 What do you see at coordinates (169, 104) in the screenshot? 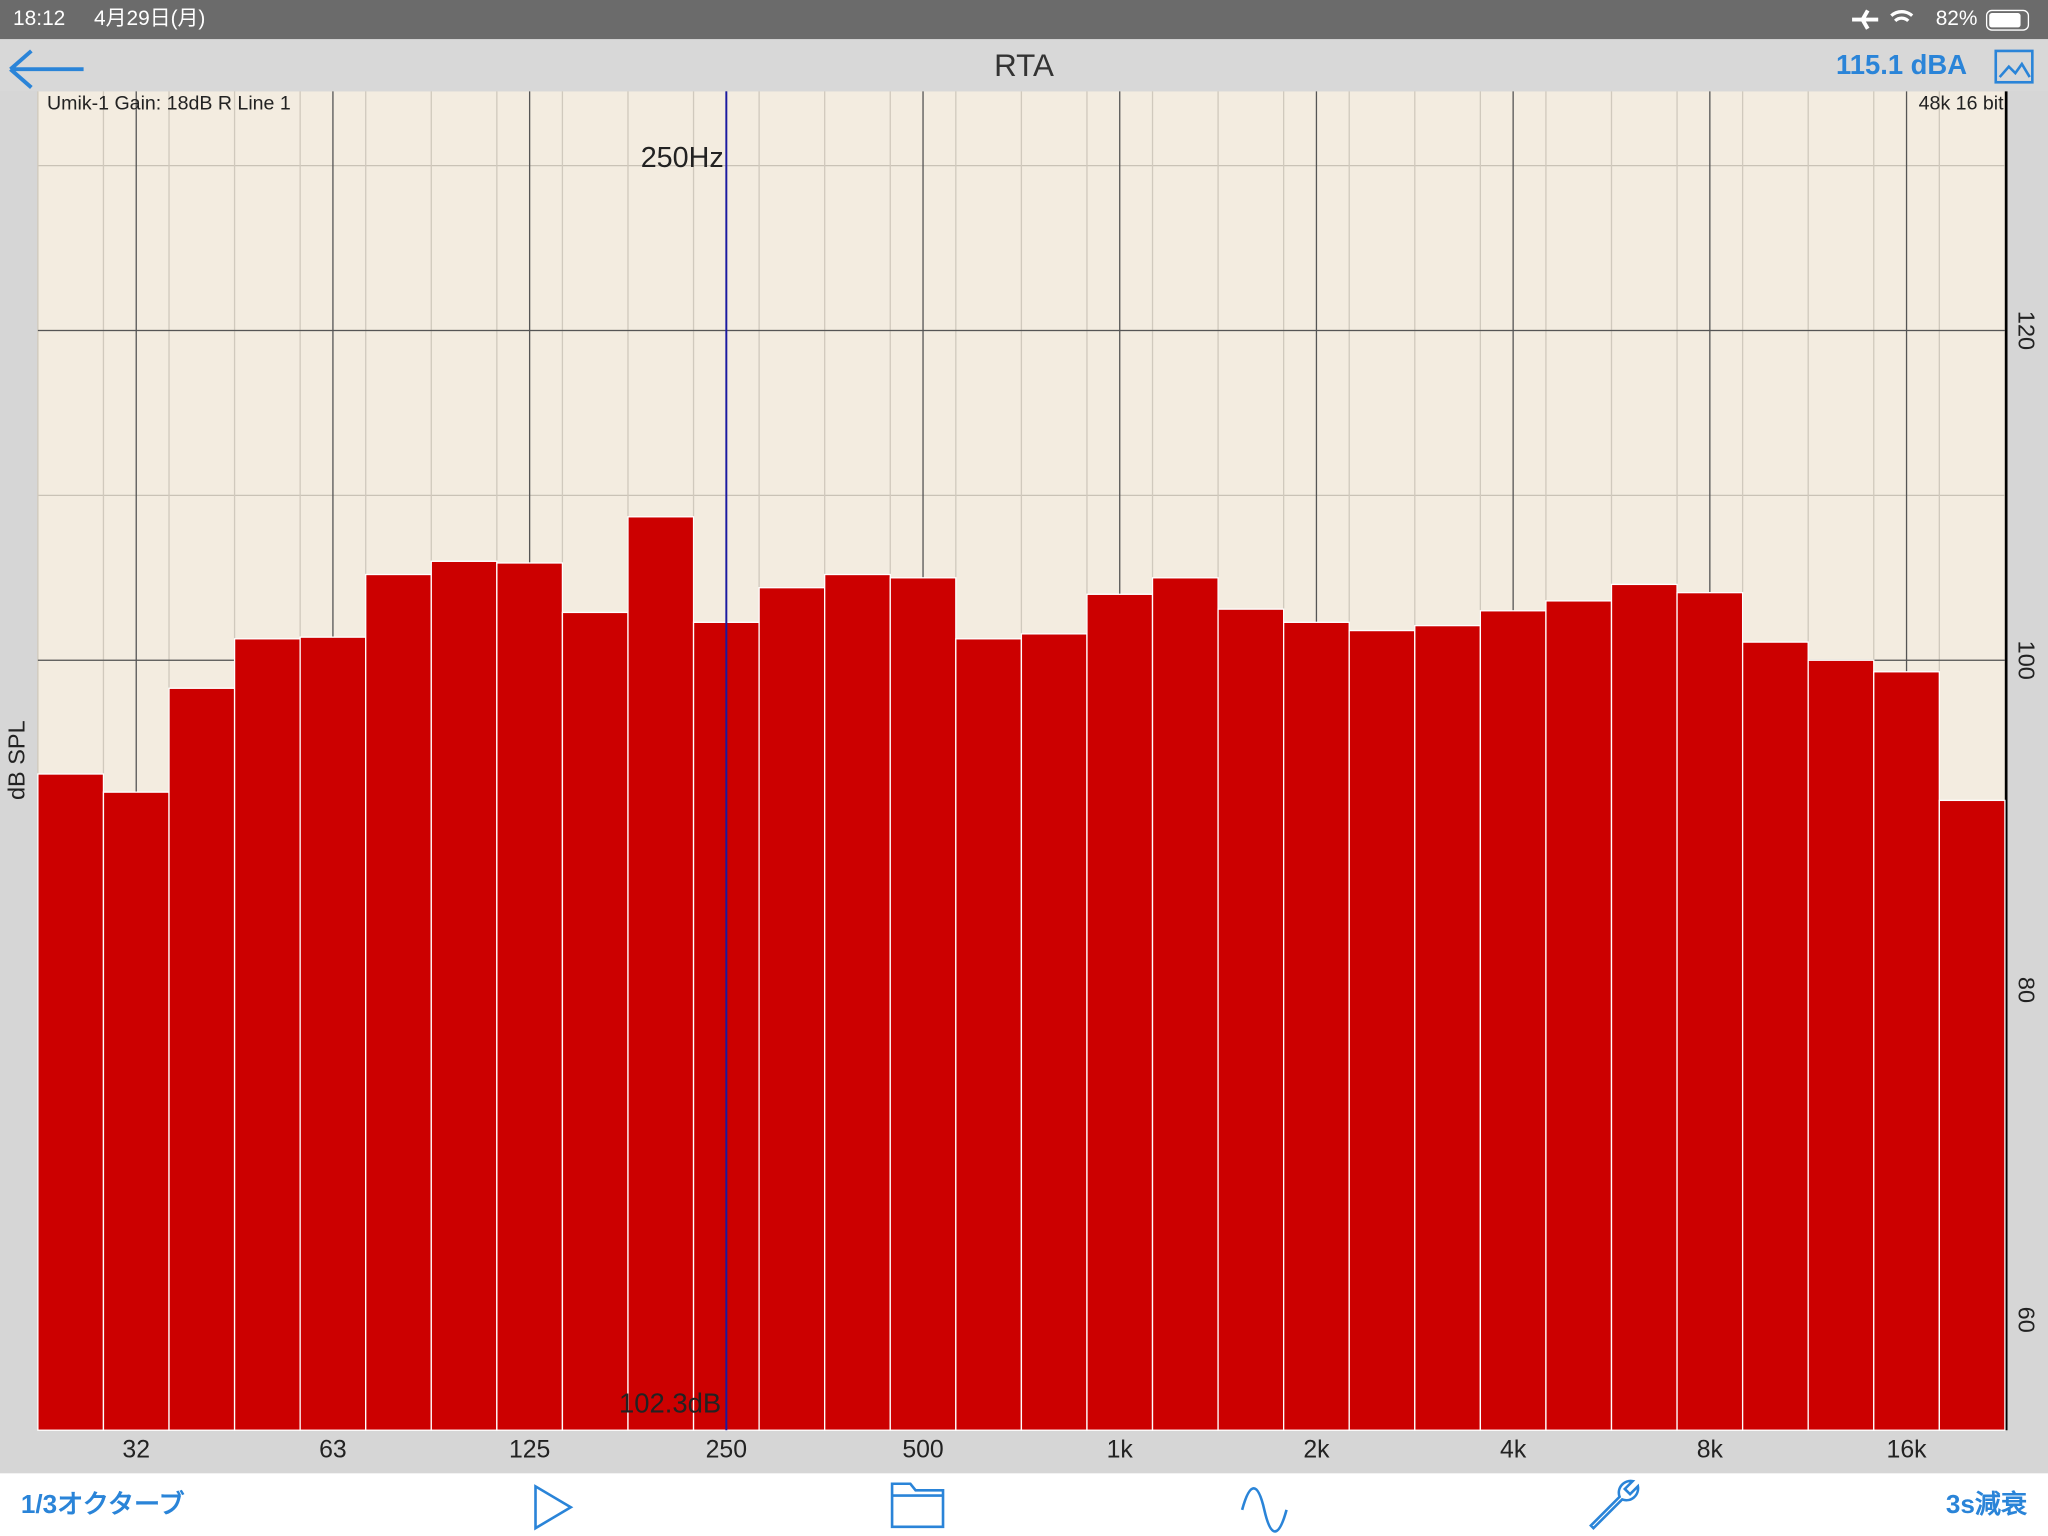
I see `info-left: Umik-1 Gain: 18dB R Line 1` at bounding box center [169, 104].